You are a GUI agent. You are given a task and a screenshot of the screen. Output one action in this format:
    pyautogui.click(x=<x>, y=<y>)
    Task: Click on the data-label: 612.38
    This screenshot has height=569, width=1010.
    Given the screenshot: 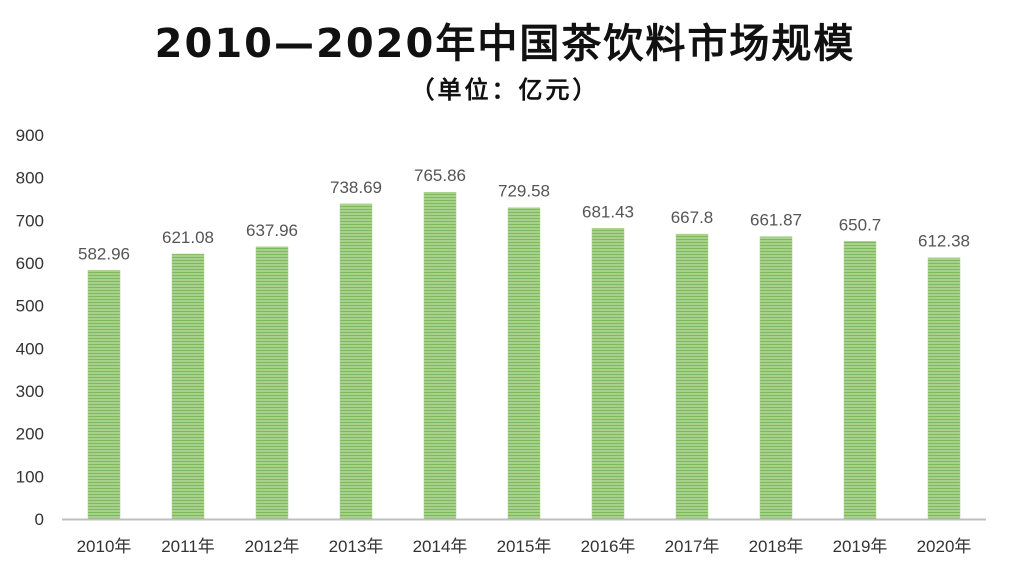 What is the action you would take?
    pyautogui.click(x=944, y=241)
    